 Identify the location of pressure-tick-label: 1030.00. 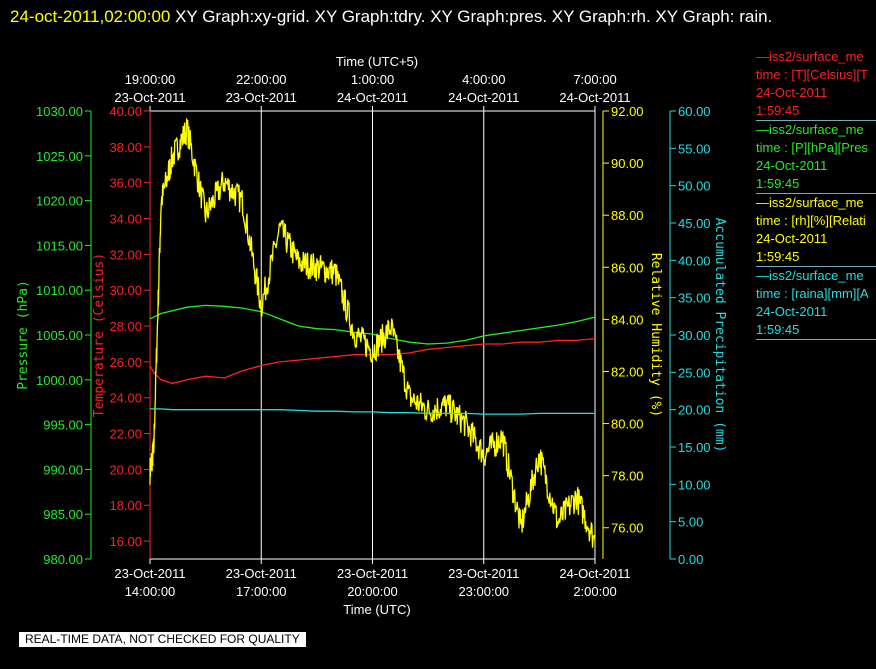
(59, 111).